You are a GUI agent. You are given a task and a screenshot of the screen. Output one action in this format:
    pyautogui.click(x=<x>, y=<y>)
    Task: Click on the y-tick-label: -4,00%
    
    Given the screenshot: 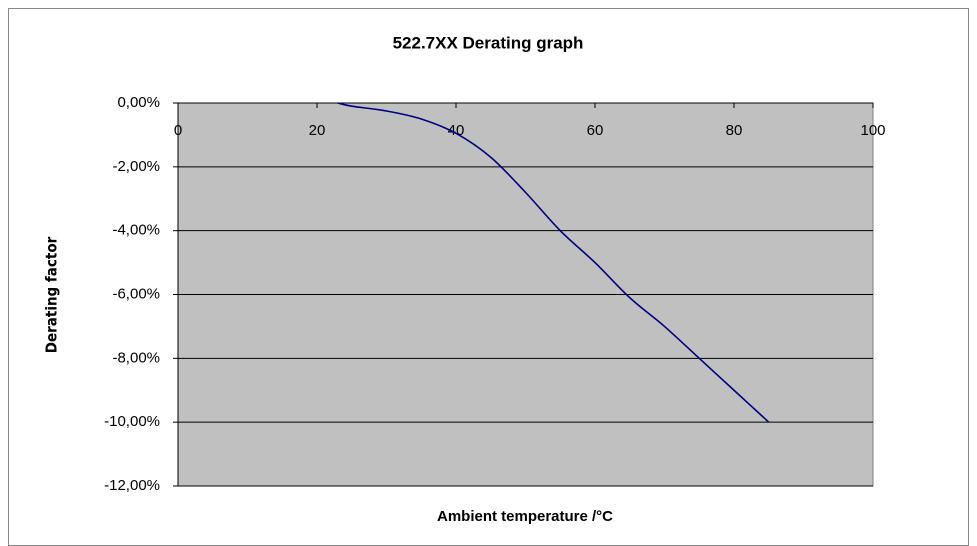 What is the action you would take?
    pyautogui.click(x=136, y=230)
    